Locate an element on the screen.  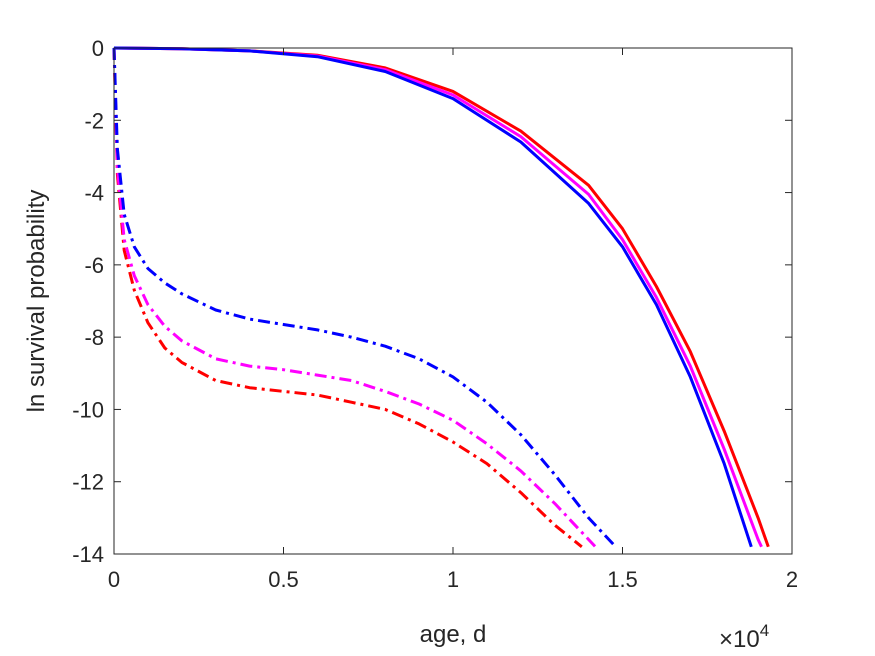
y-tick-label: 0 is located at coordinates (98, 48).